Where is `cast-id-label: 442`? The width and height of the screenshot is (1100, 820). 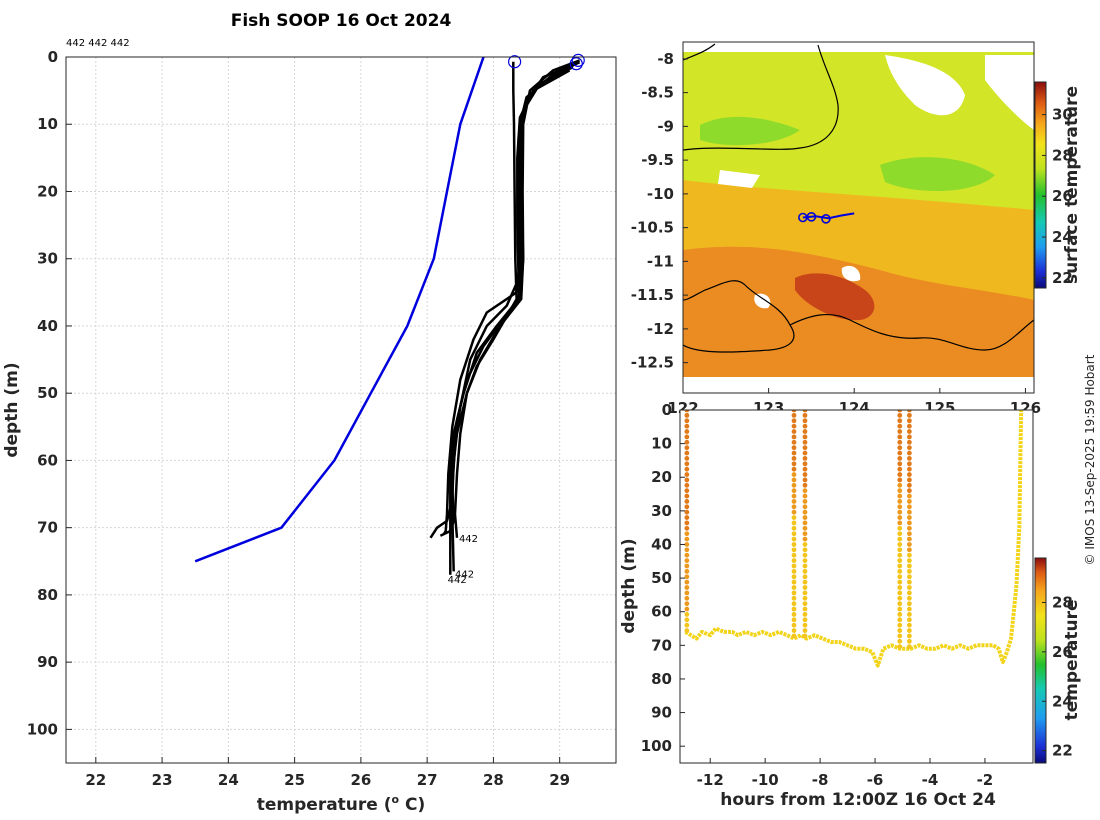
cast-id-label: 442 is located at coordinates (457, 580).